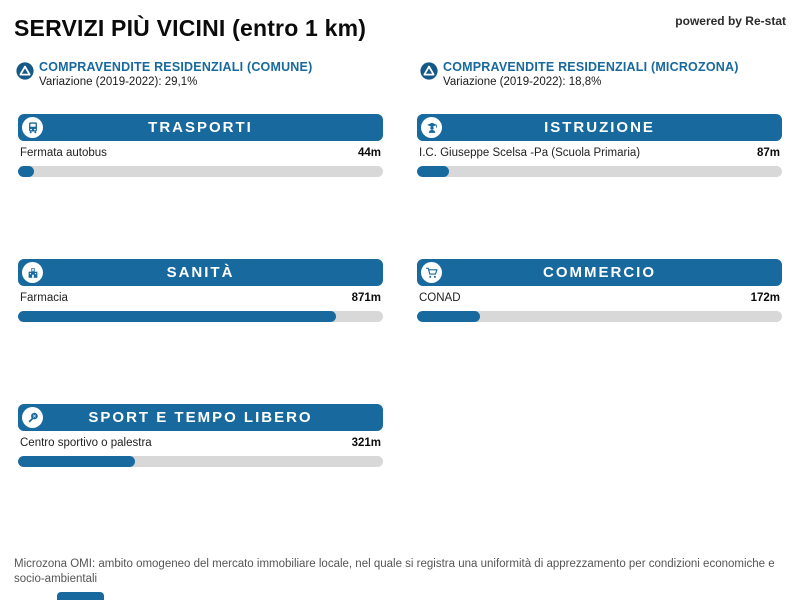 The height and width of the screenshot is (600, 800). I want to click on service-distance: 87m, so click(768, 153).